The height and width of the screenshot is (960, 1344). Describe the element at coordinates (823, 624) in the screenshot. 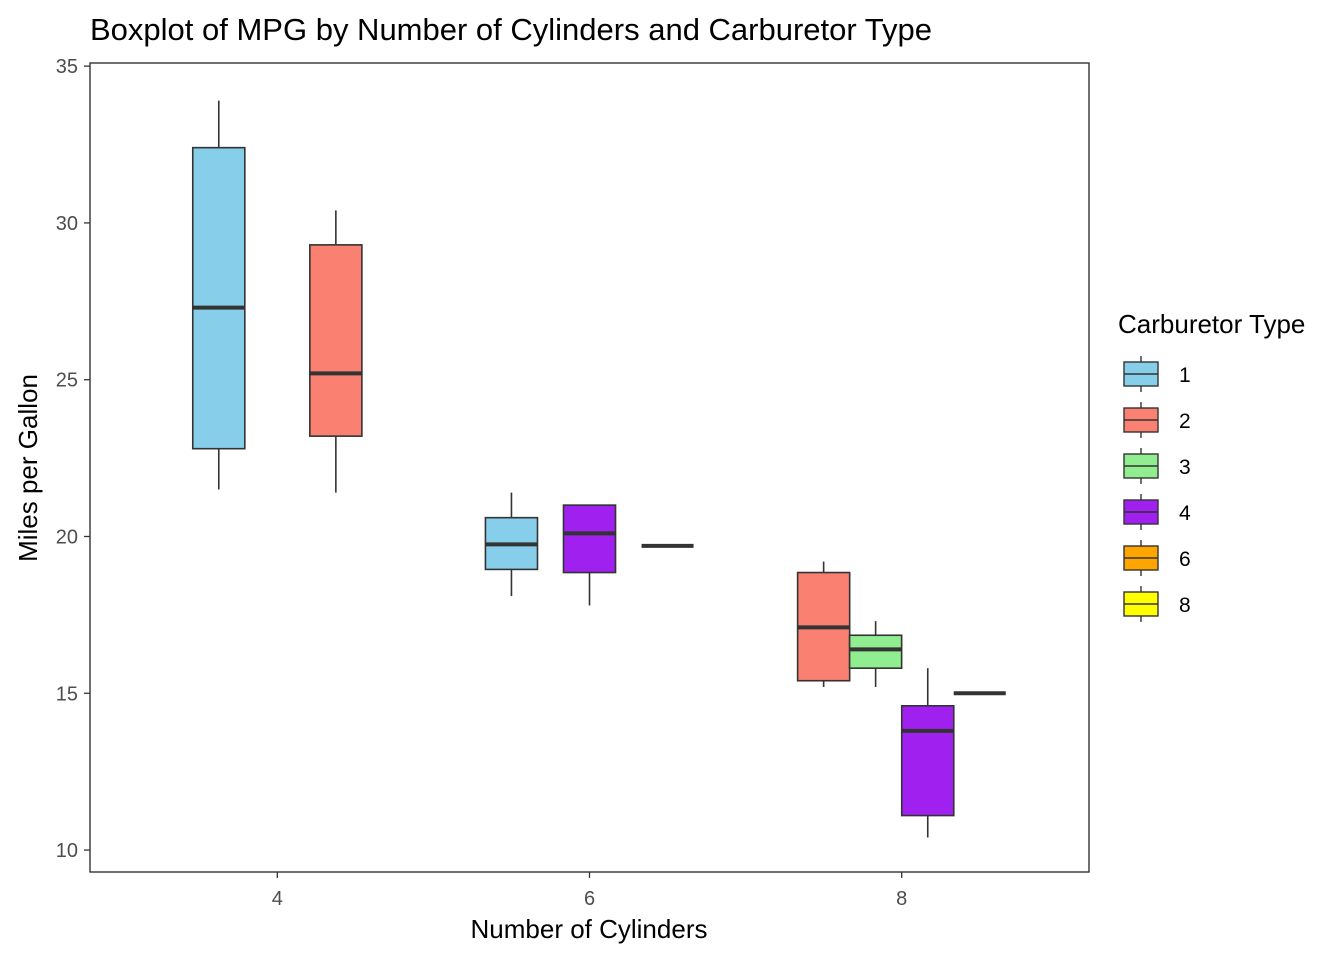

I see `box-cyl8-carb2` at that location.